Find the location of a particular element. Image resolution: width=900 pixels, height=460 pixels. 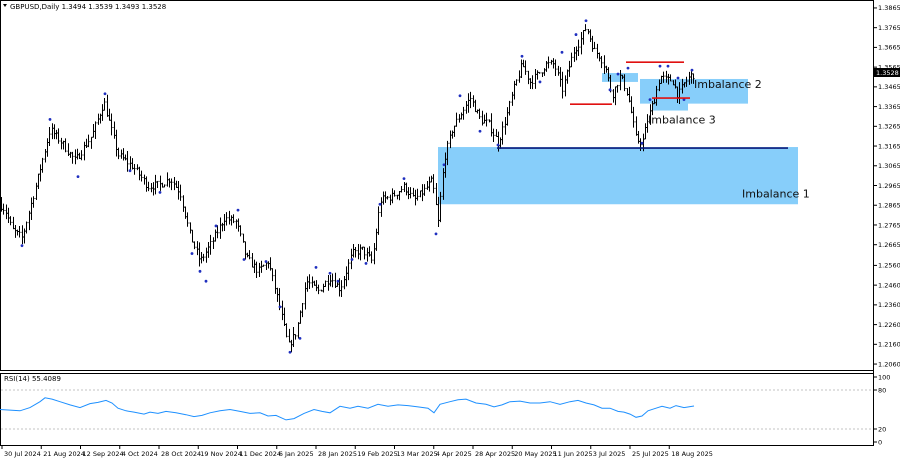

time-tick-label: 25 Jul 2025 is located at coordinates (650, 454).